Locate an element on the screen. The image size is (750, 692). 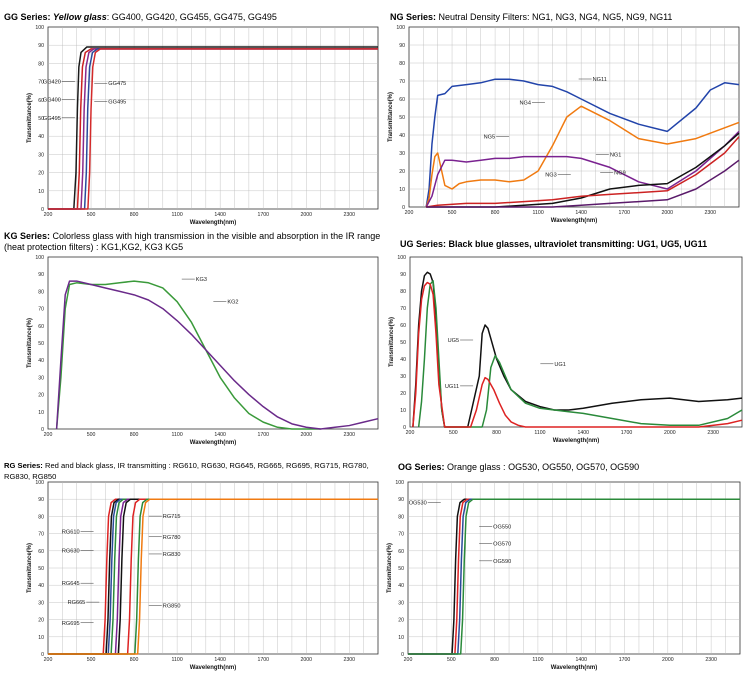
ug-ytick-label: 0 is located at coordinates (404, 428).